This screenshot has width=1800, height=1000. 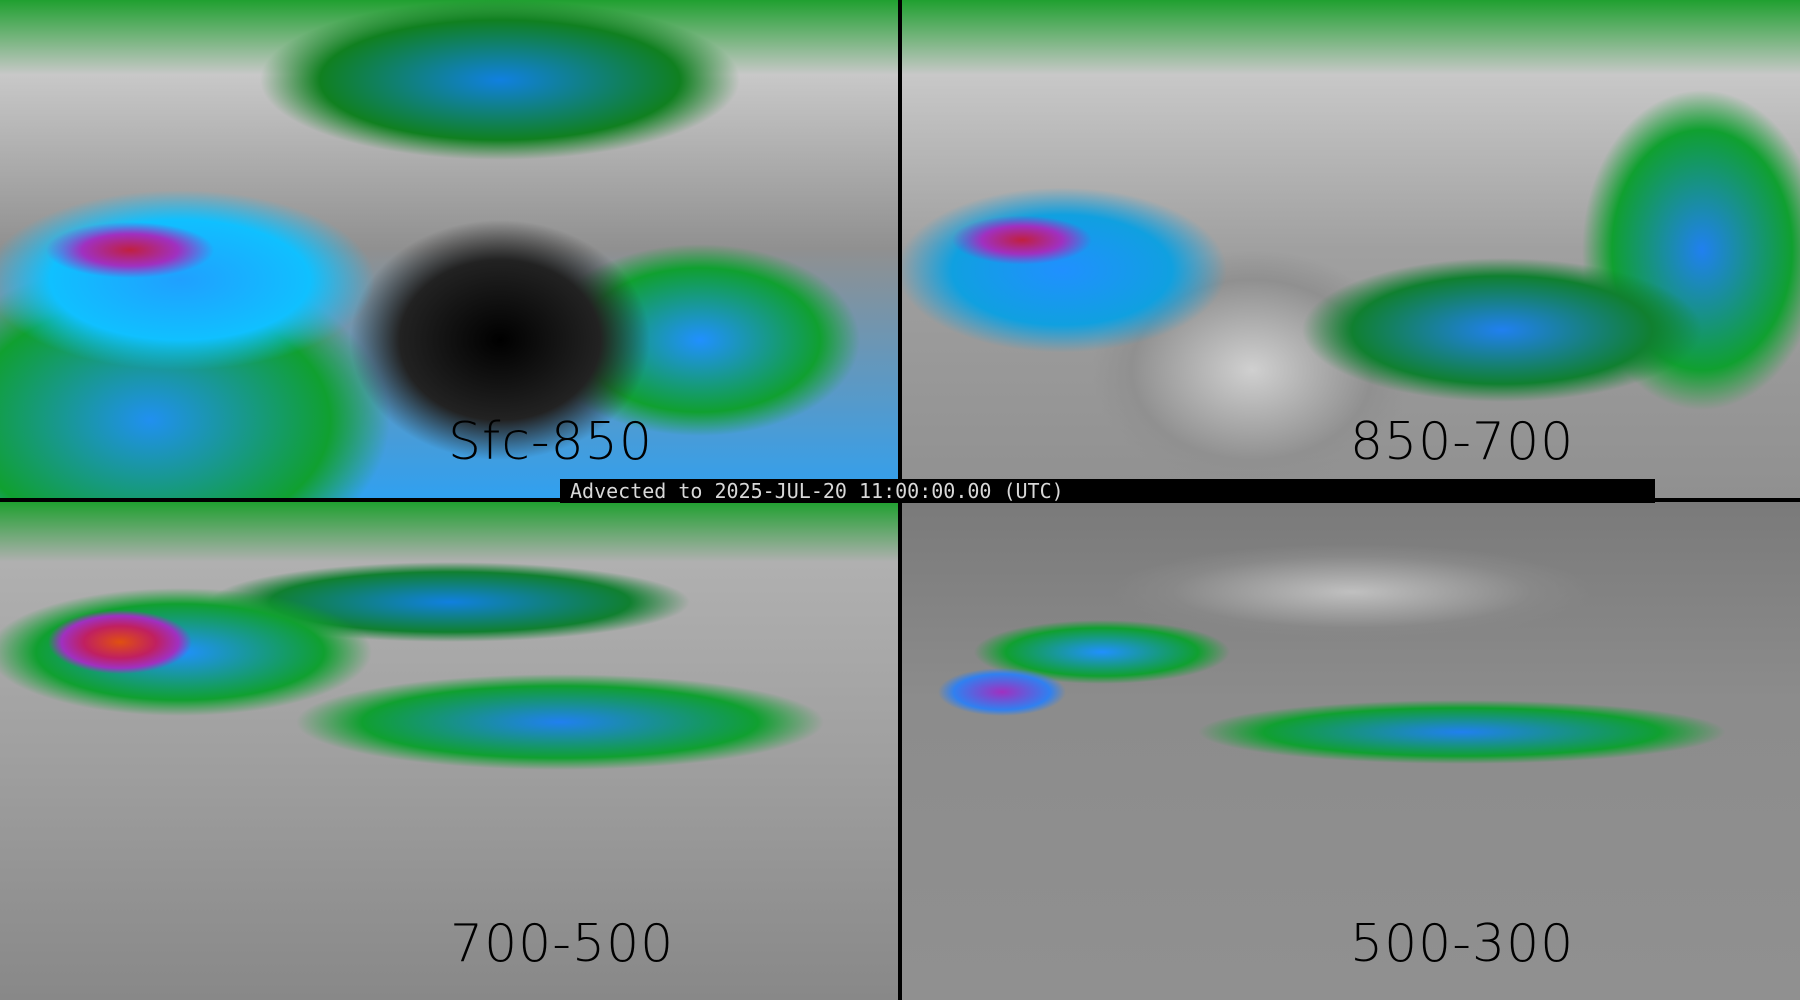 I want to click on layer-label: Sfc-850, so click(x=550, y=442).